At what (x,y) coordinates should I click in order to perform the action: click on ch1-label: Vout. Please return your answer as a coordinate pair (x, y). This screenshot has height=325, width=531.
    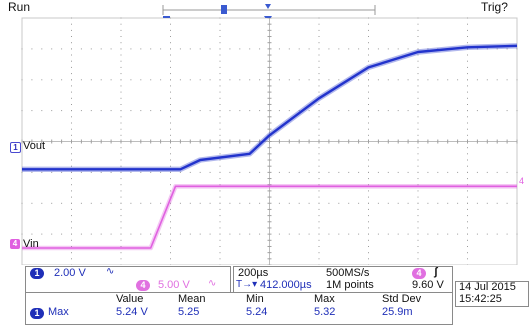
    Looking at the image, I should click on (34, 146).